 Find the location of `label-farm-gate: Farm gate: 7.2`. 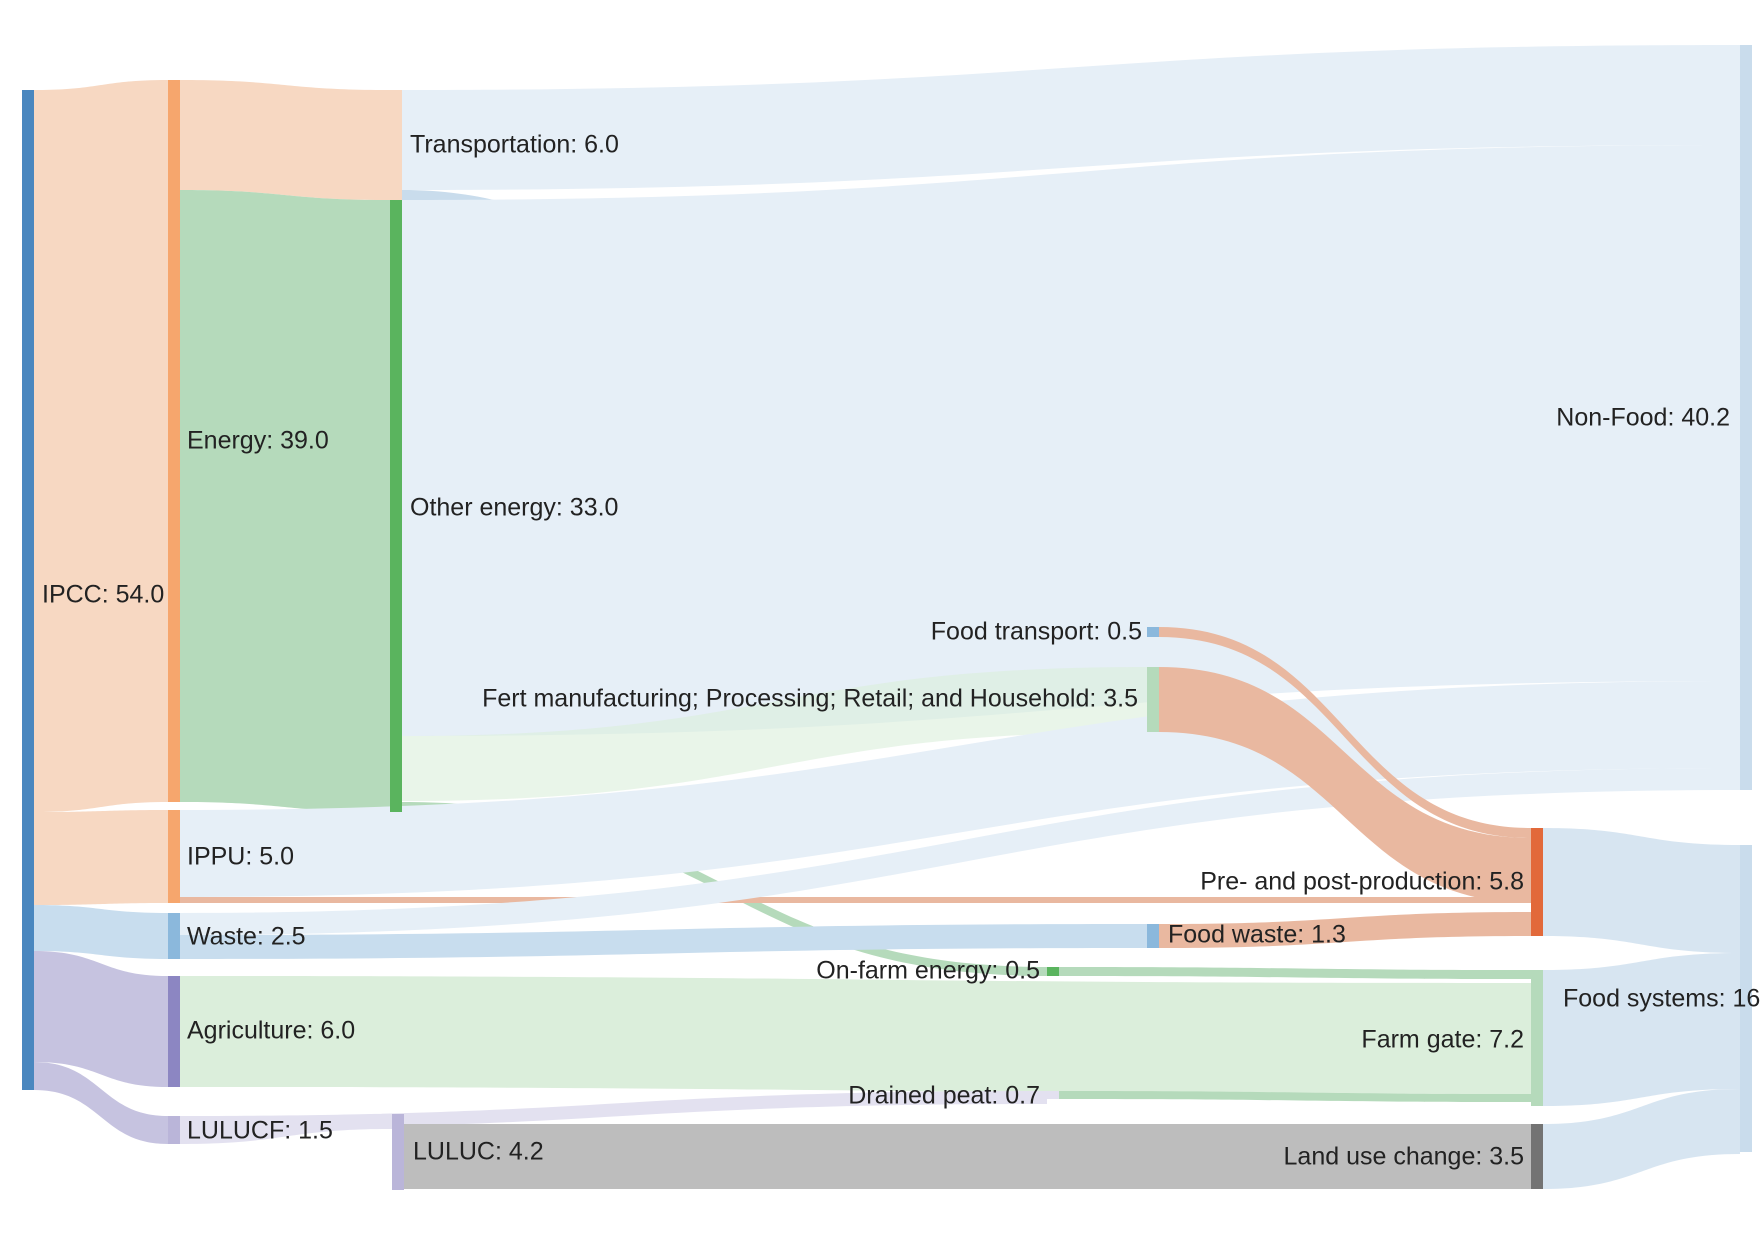

label-farm-gate: Farm gate: 7.2 is located at coordinates (1442, 1040).